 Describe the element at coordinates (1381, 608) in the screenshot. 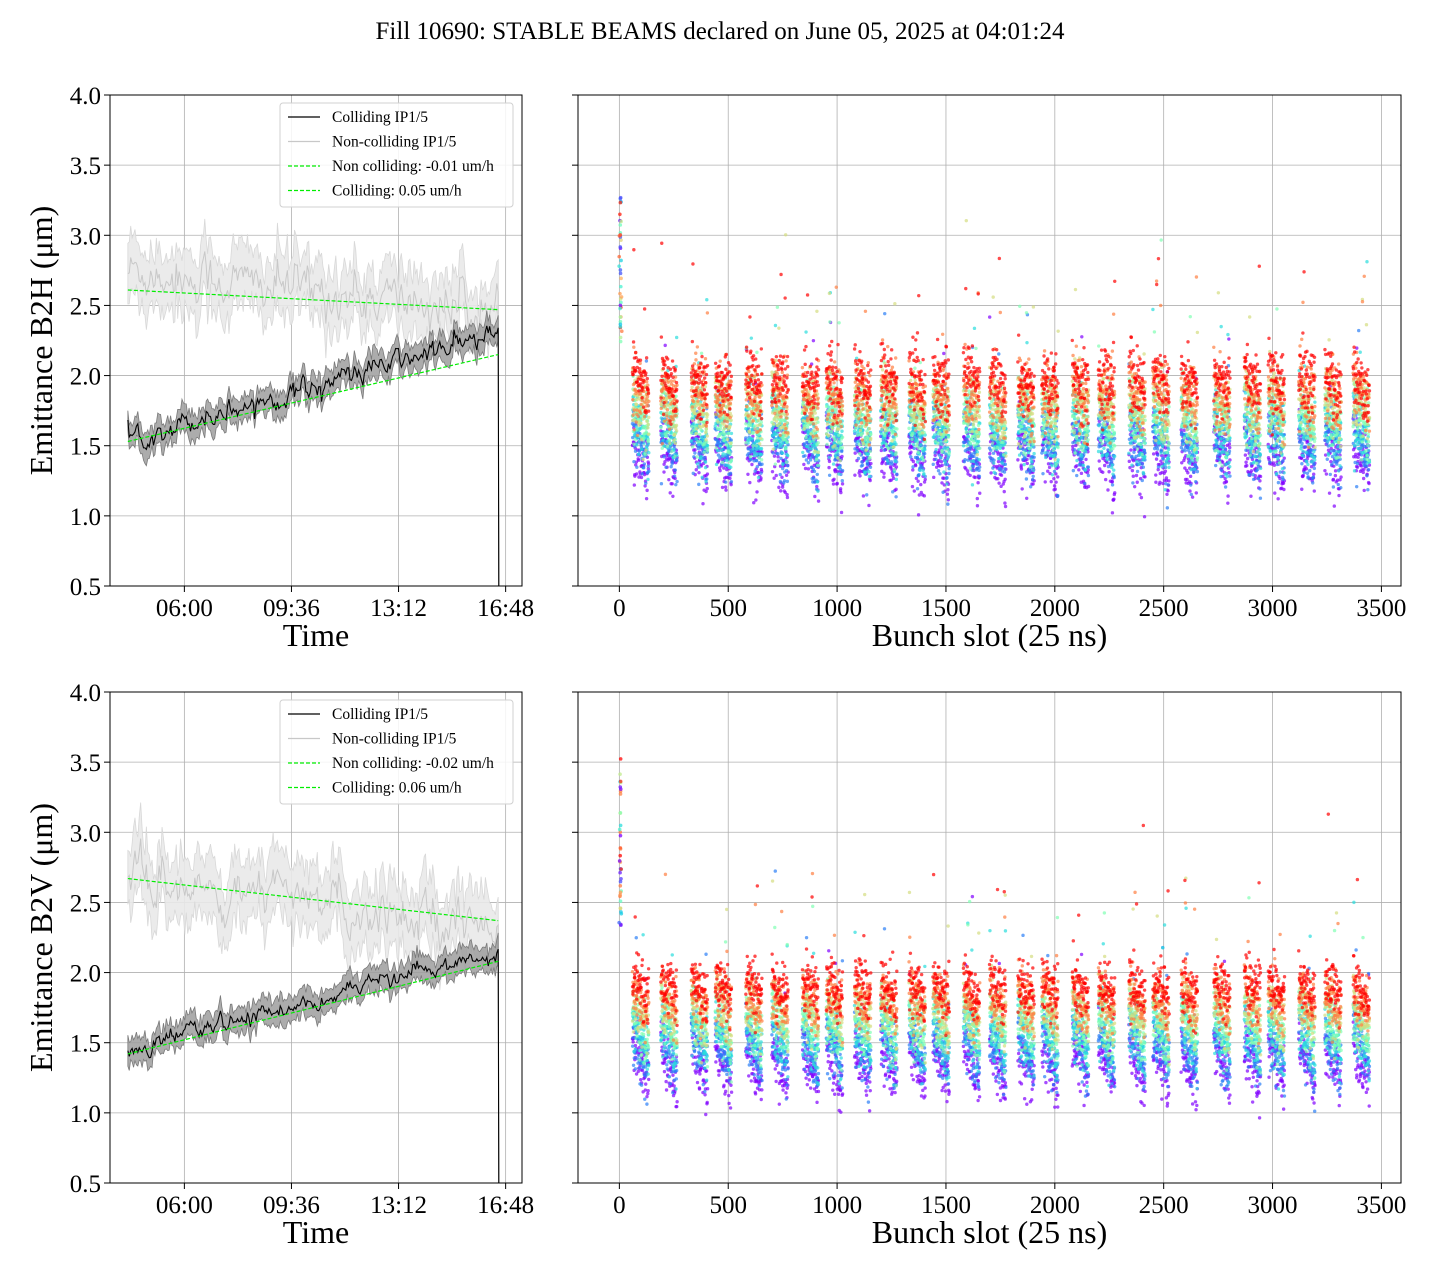

I see `top-right-xtick-label: 3500` at that location.